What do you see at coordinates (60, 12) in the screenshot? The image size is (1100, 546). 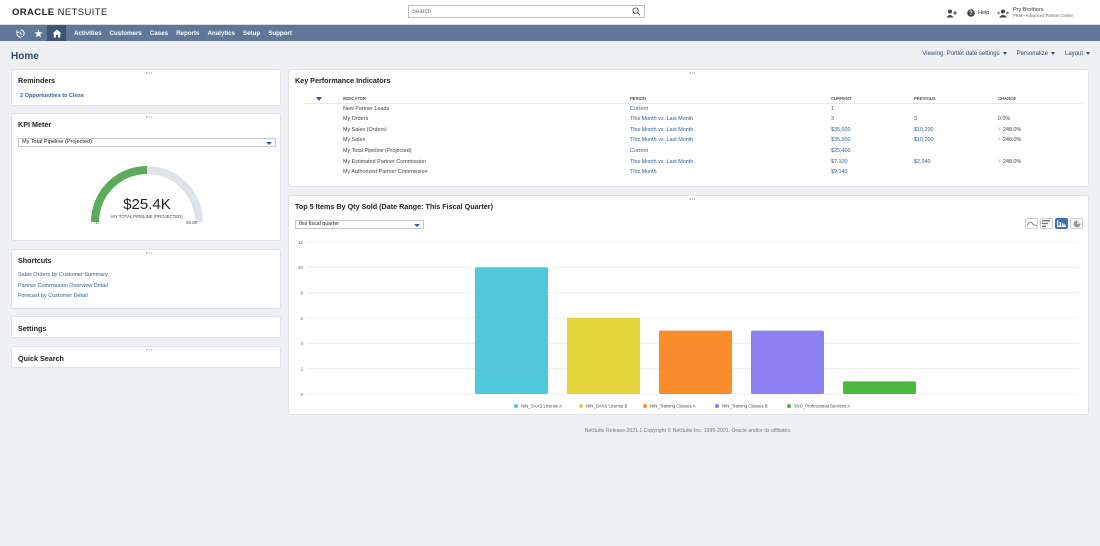 I see `oracle-netsuite-logo: ORACLE NETSUITE` at bounding box center [60, 12].